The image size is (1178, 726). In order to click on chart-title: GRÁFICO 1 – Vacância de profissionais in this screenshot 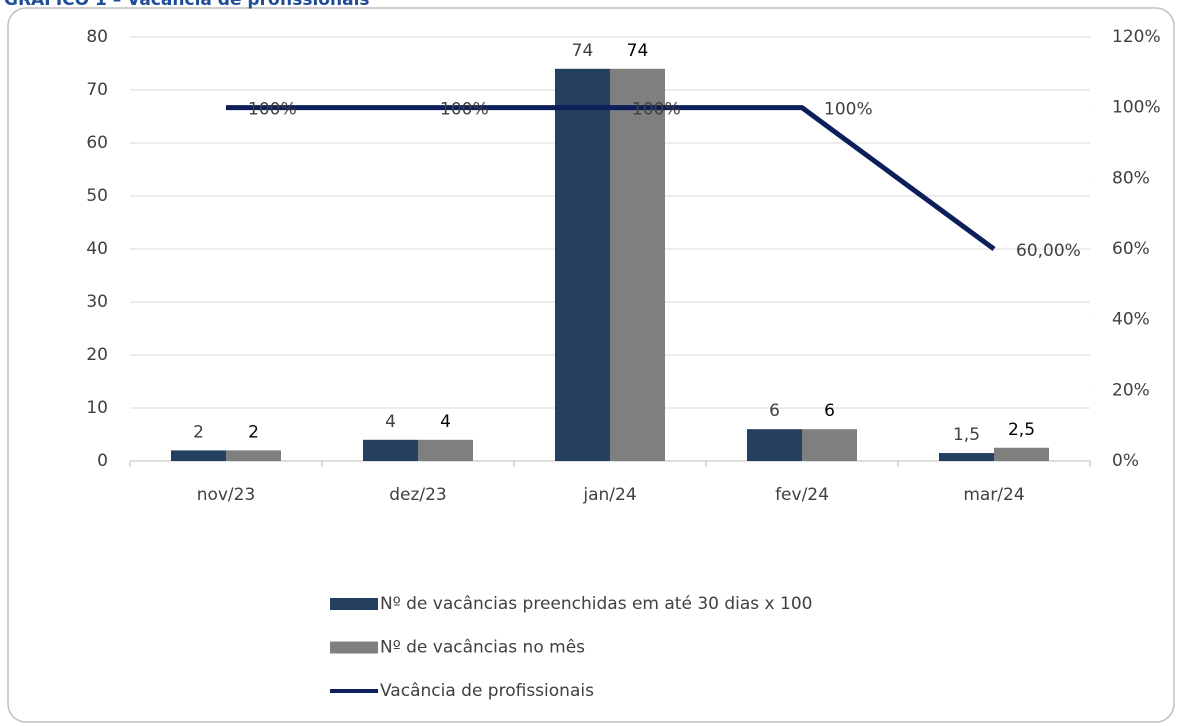, I will do `click(187, 5)`.